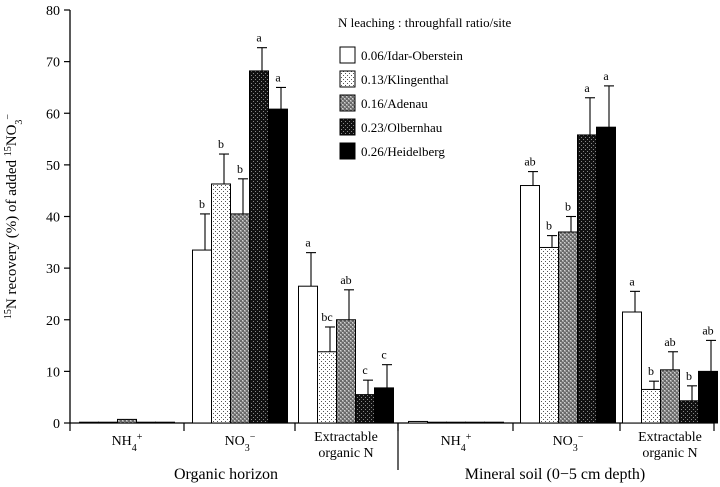 The image size is (720, 487). Describe the element at coordinates (412, 55) in the screenshot. I see `legend-entry: 0.06/Idar-Oberstein` at that location.